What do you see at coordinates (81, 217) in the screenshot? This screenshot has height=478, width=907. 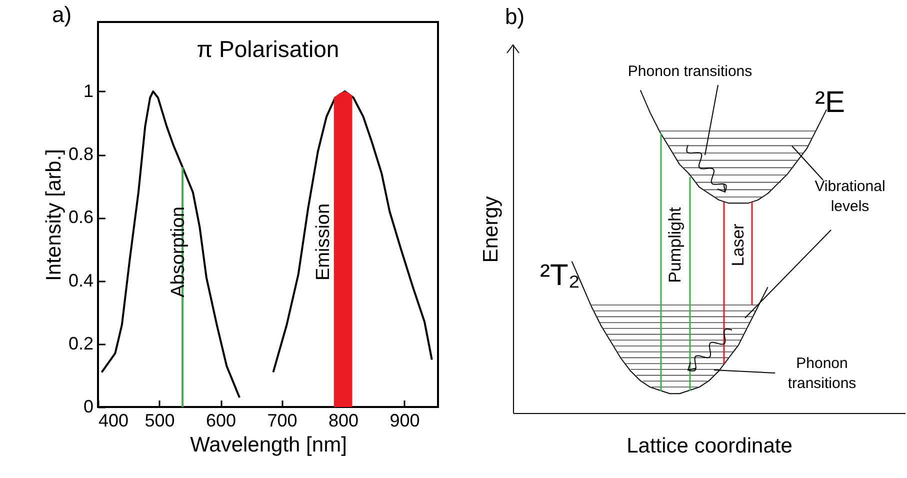 I see `y-tick-label: 0.6` at bounding box center [81, 217].